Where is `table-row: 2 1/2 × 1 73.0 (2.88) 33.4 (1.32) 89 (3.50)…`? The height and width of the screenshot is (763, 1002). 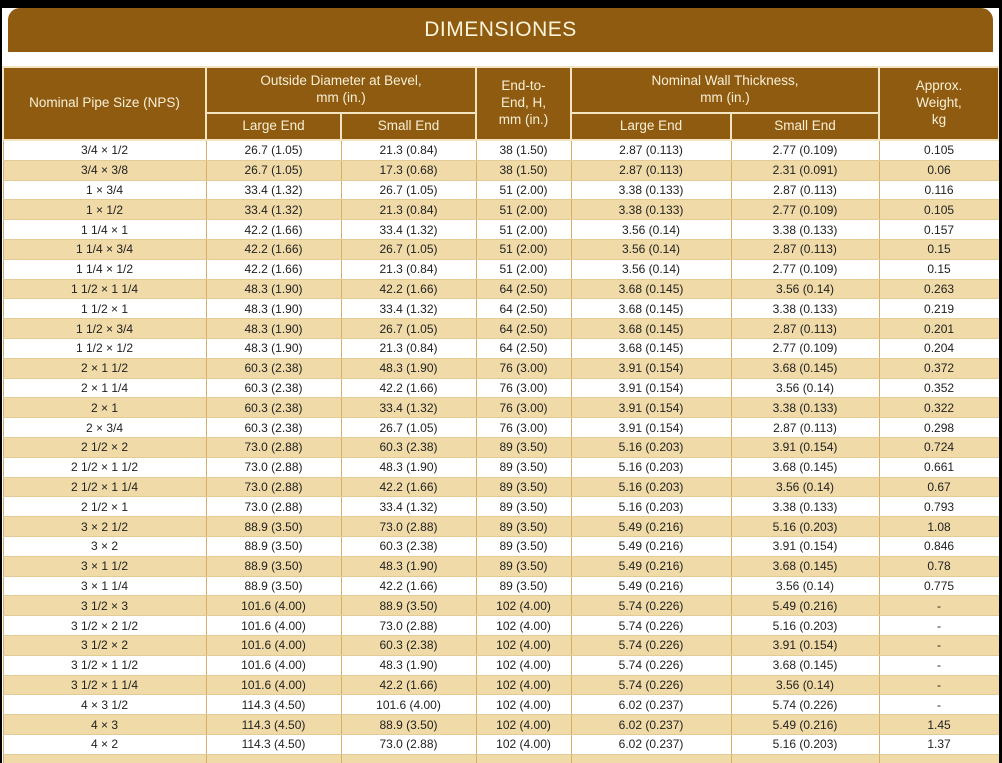
table-row: 2 1/2 × 1 73.0 (2.88) 33.4 (1.32) 89 (3.50)… is located at coordinates (500, 507).